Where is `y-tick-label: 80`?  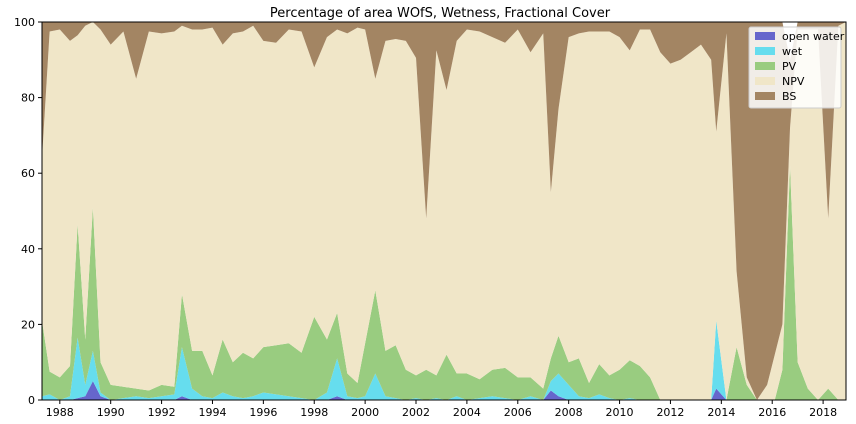
y-tick-label: 80 is located at coordinates (28, 98).